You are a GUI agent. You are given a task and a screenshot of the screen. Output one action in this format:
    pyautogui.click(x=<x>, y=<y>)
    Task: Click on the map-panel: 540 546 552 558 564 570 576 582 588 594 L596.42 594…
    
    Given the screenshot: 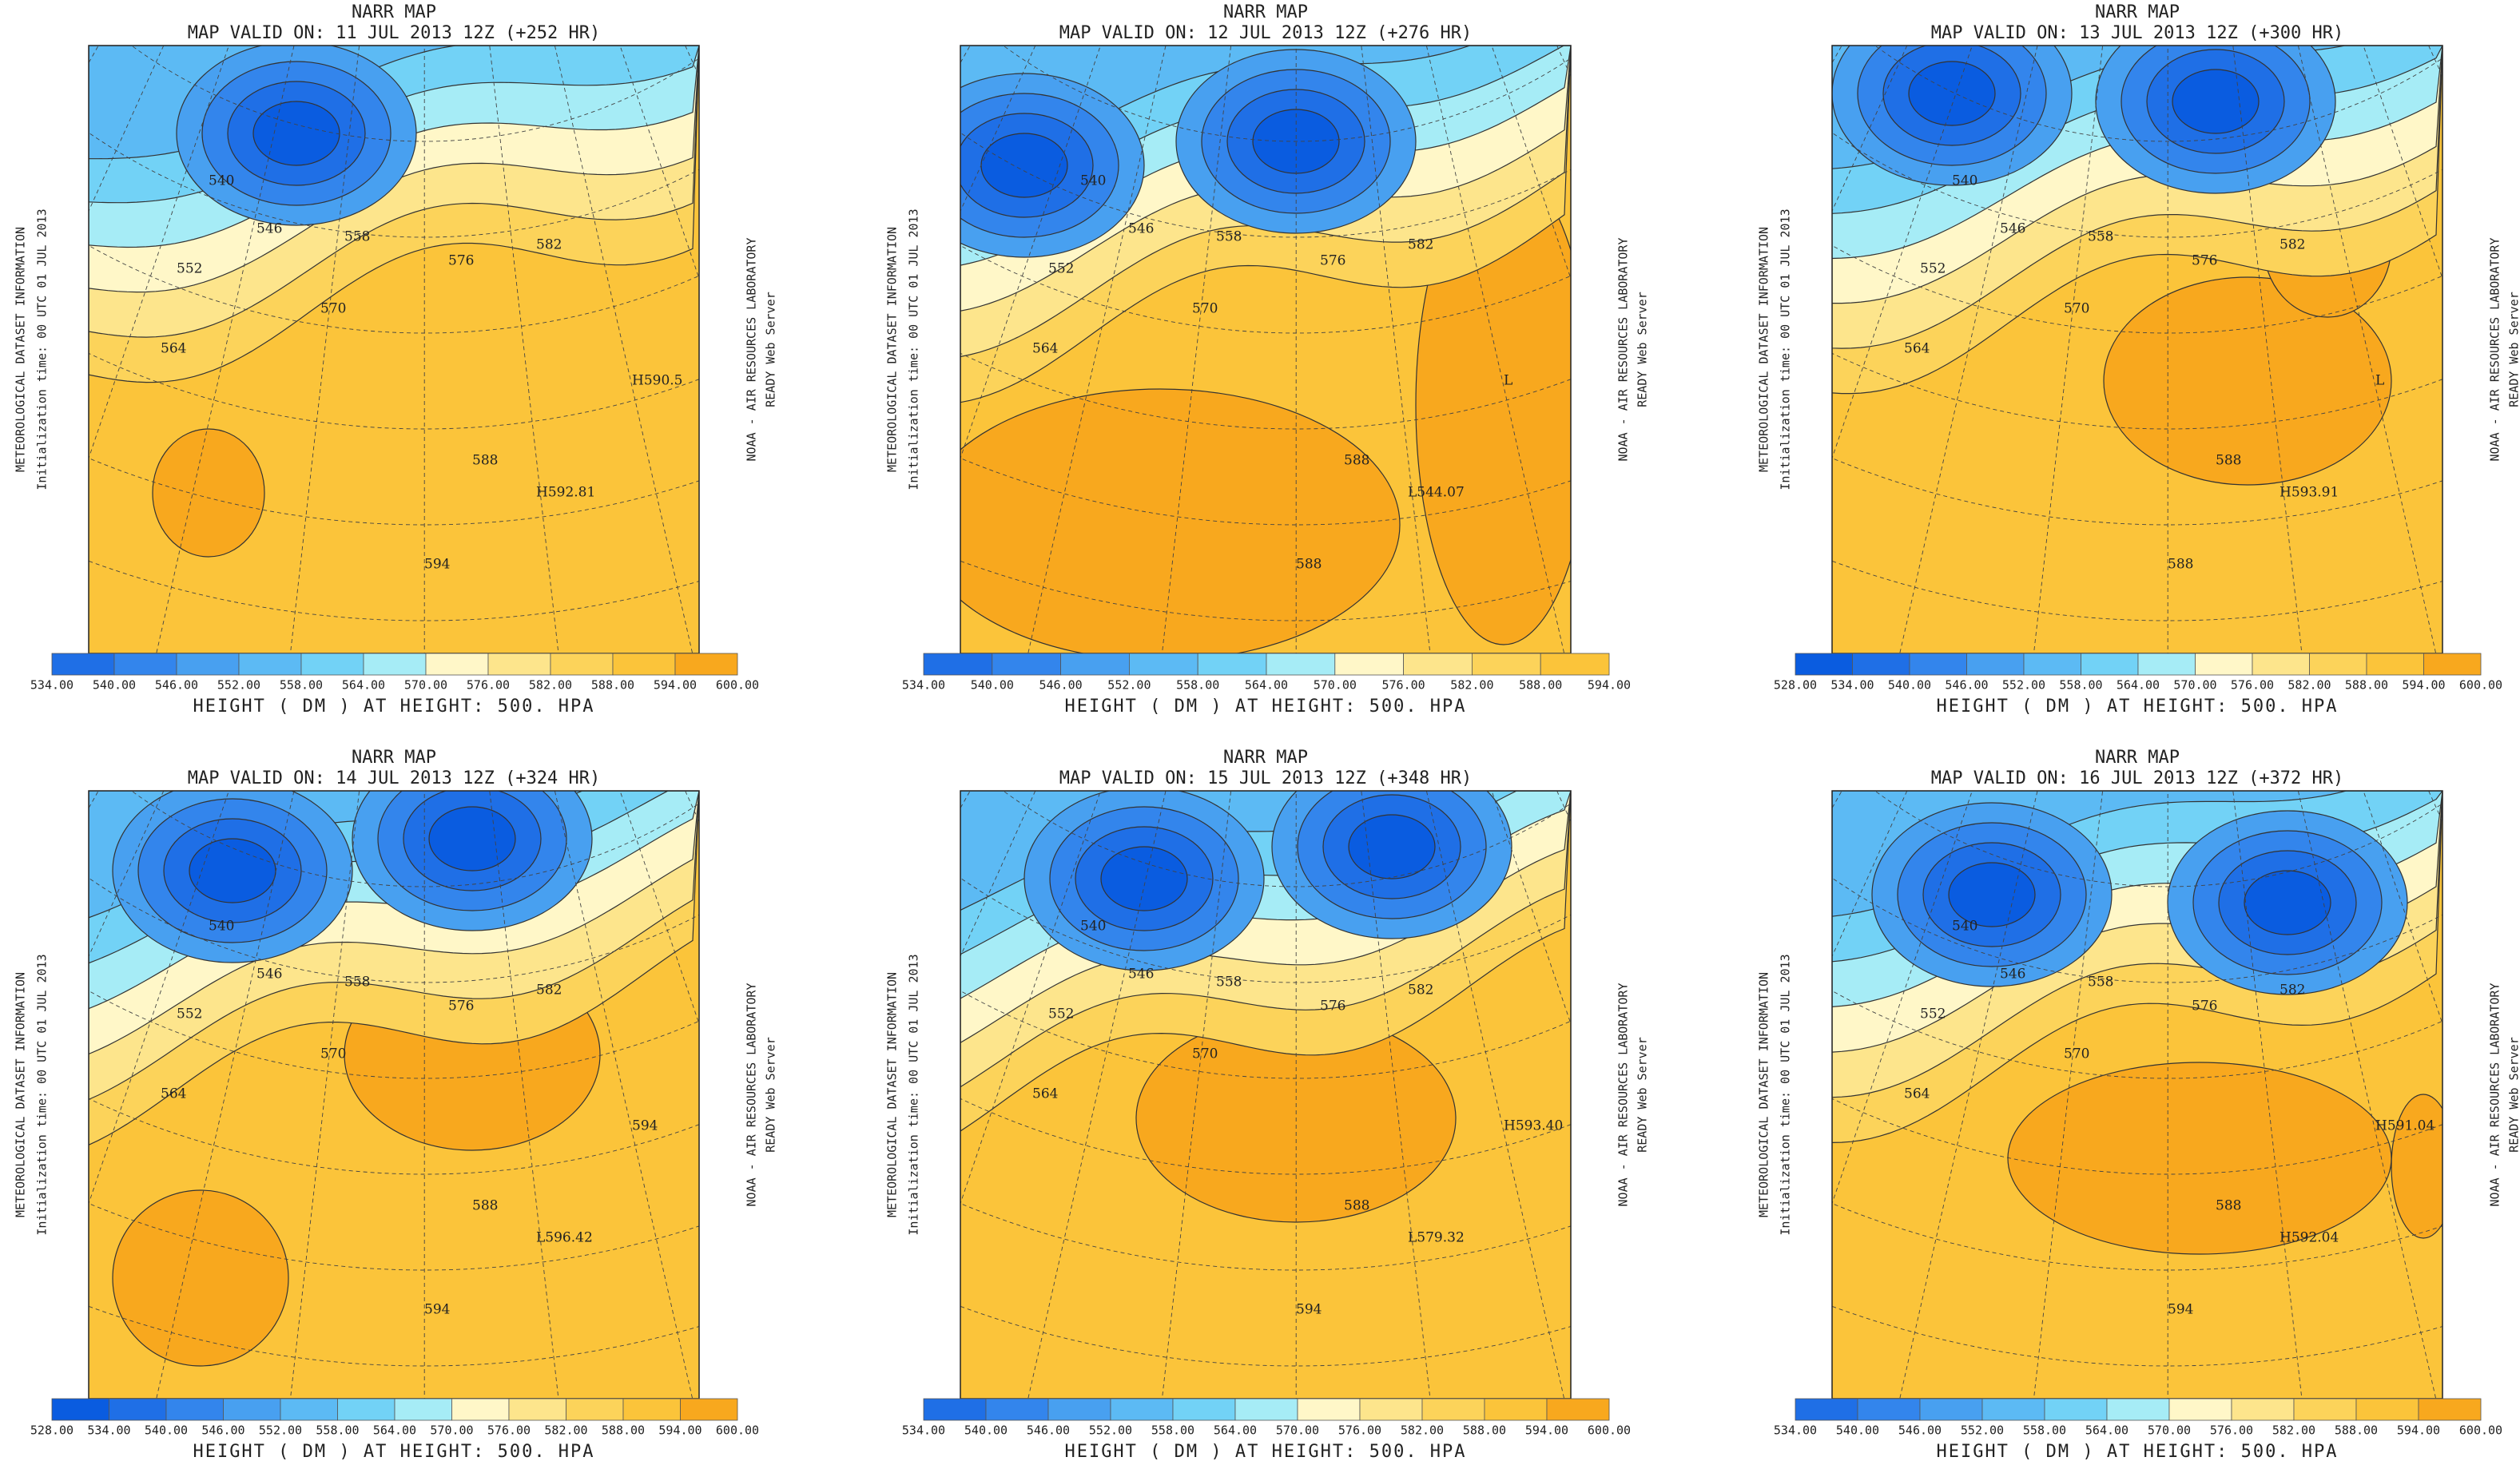 What is the action you would take?
    pyautogui.click(x=396, y=1105)
    